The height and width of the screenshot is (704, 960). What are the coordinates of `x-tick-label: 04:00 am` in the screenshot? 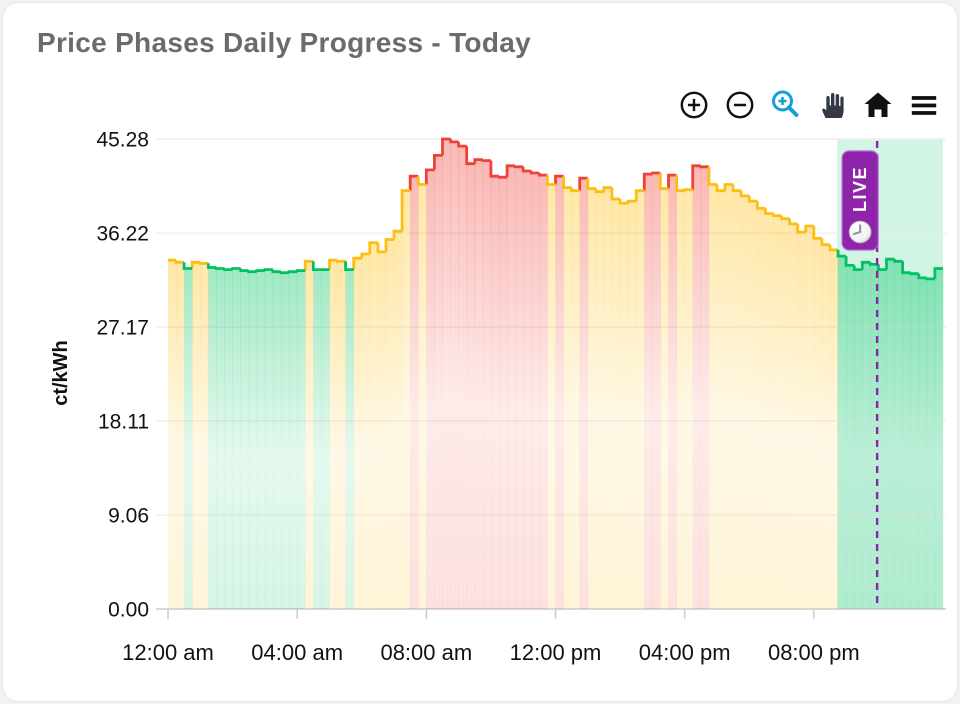 It's located at (297, 652).